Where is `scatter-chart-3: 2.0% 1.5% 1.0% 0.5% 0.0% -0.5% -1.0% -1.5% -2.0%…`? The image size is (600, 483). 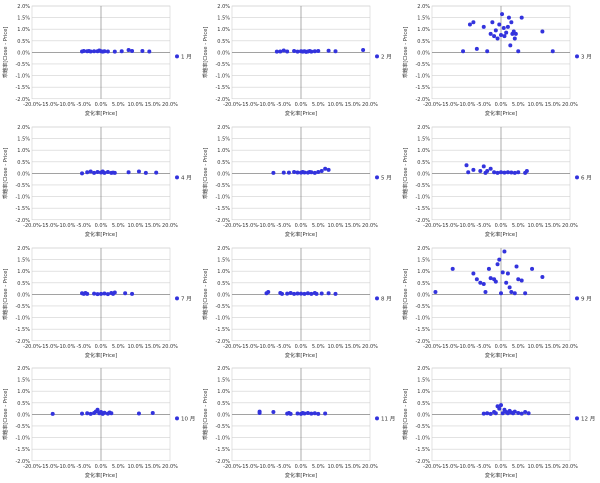 scatter-chart-3: 2.0% 1.5% 1.0% 0.5% 0.0% -0.5% -1.0% -1.5% -2.0%… is located at coordinates (496, 60).